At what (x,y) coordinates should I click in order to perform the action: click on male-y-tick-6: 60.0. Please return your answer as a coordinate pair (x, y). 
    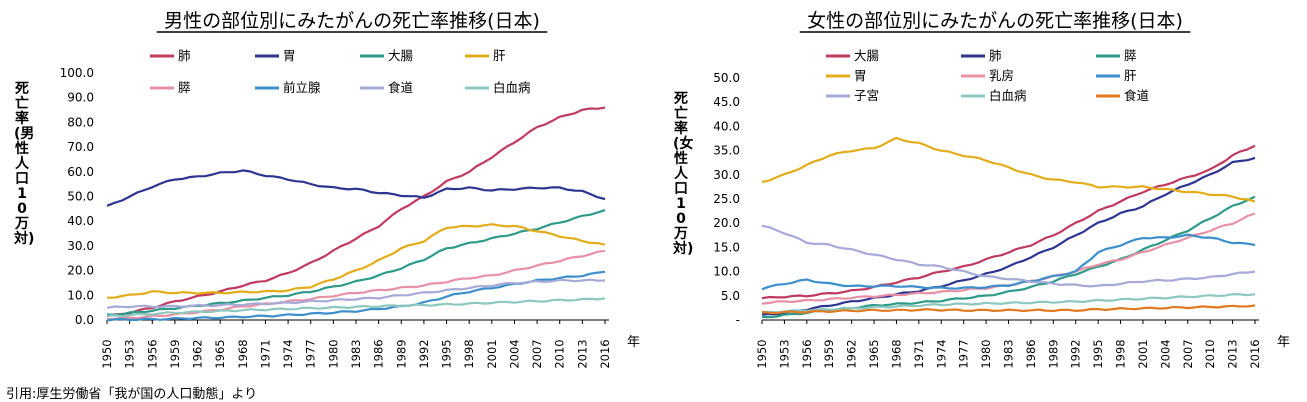
    Looking at the image, I should click on (80, 172).